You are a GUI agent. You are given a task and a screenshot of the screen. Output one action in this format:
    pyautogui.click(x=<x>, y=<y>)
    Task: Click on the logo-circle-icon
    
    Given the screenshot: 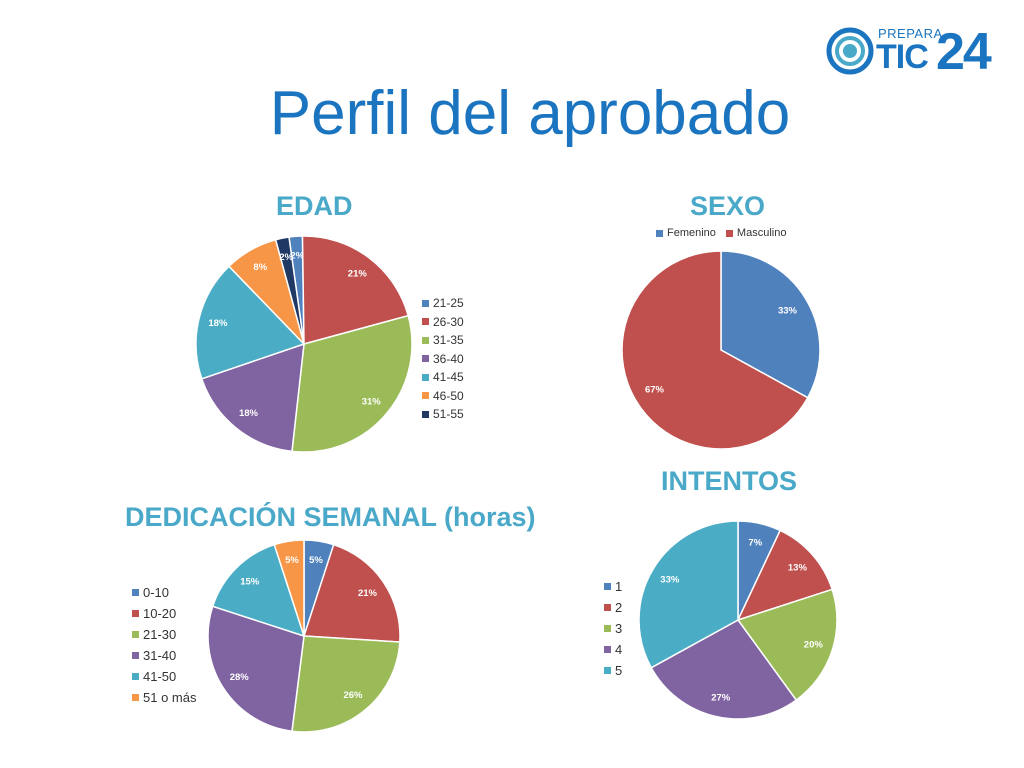 What is the action you would take?
    pyautogui.click(x=850, y=51)
    